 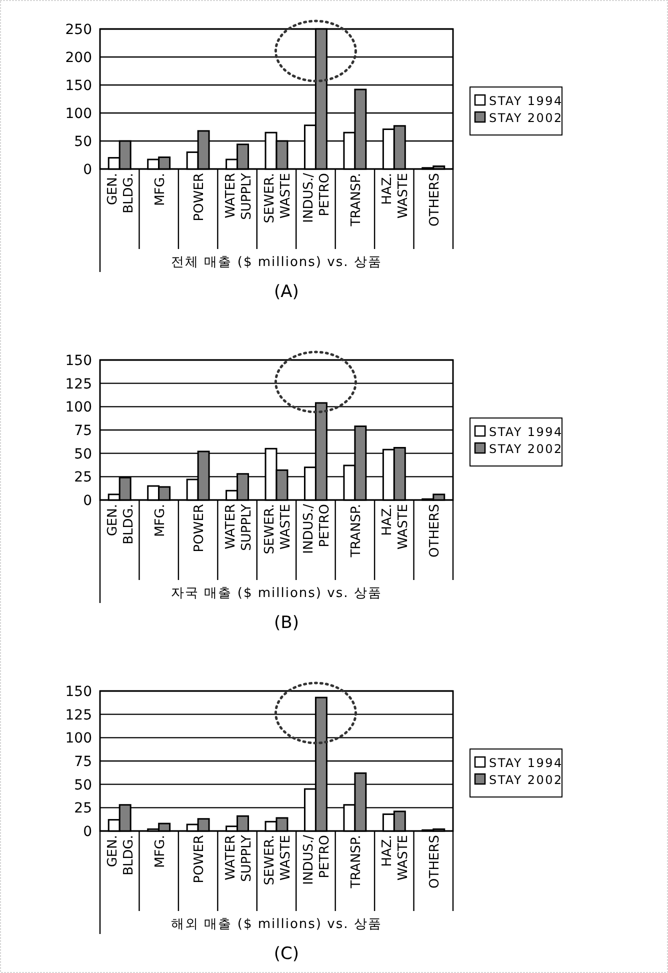 I want to click on y-tick-label: 250, so click(x=78, y=30).